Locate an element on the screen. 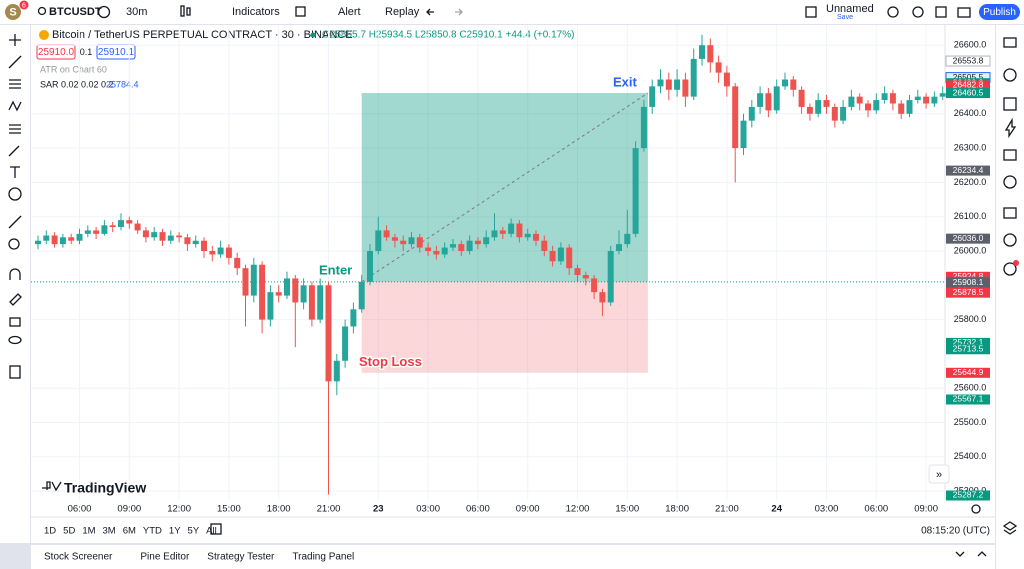 This screenshot has width=1024, height=569. x-tick-label: 12:00 is located at coordinates (578, 509).